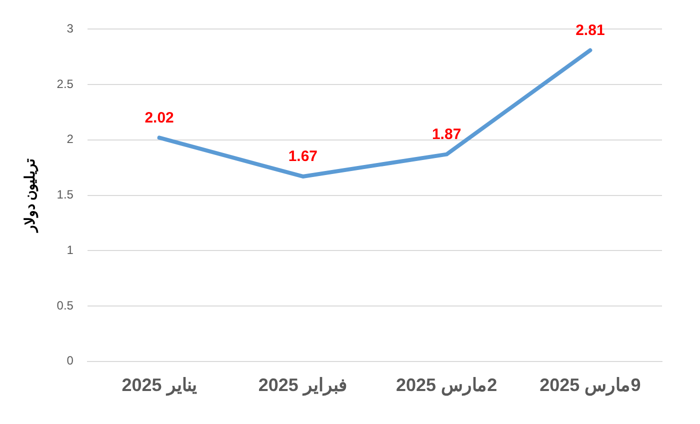  Describe the element at coordinates (159, 385) in the screenshot. I see `x-tick-label: يناير 2025` at that location.